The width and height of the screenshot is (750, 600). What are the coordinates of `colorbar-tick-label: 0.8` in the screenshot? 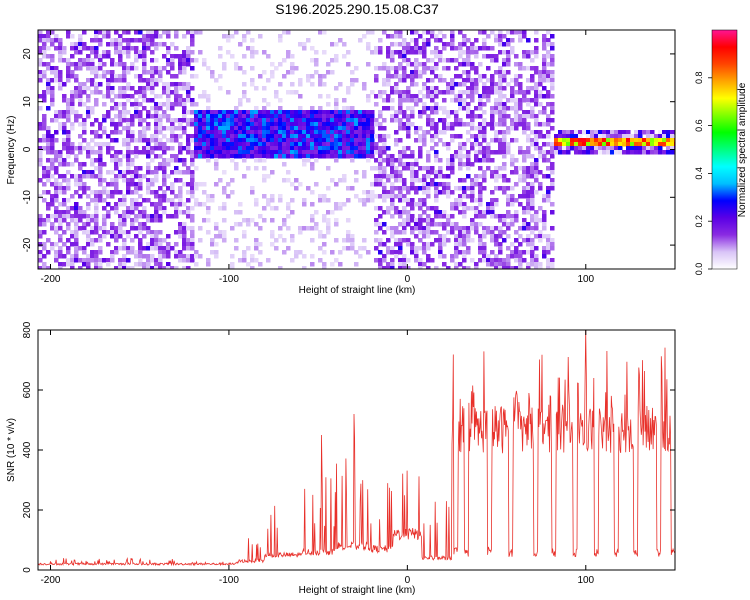 It's located at (699, 78).